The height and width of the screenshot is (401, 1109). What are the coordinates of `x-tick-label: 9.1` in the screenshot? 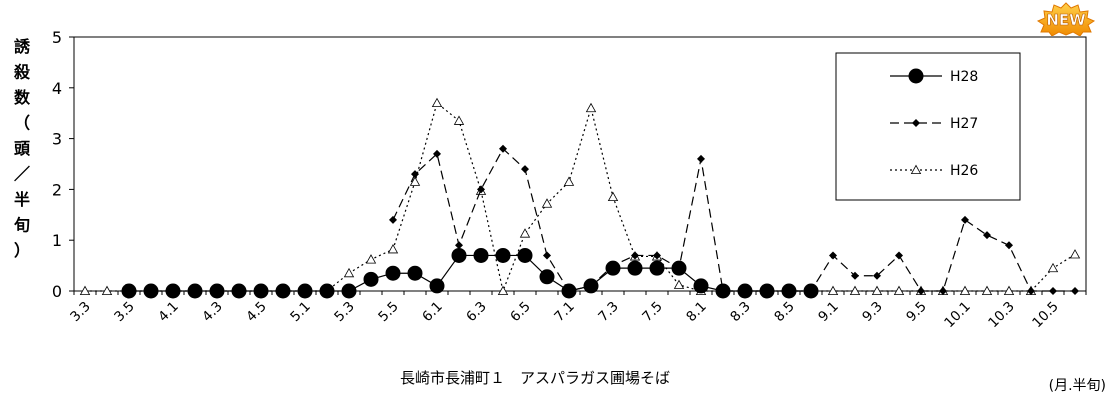 It's located at (828, 312).